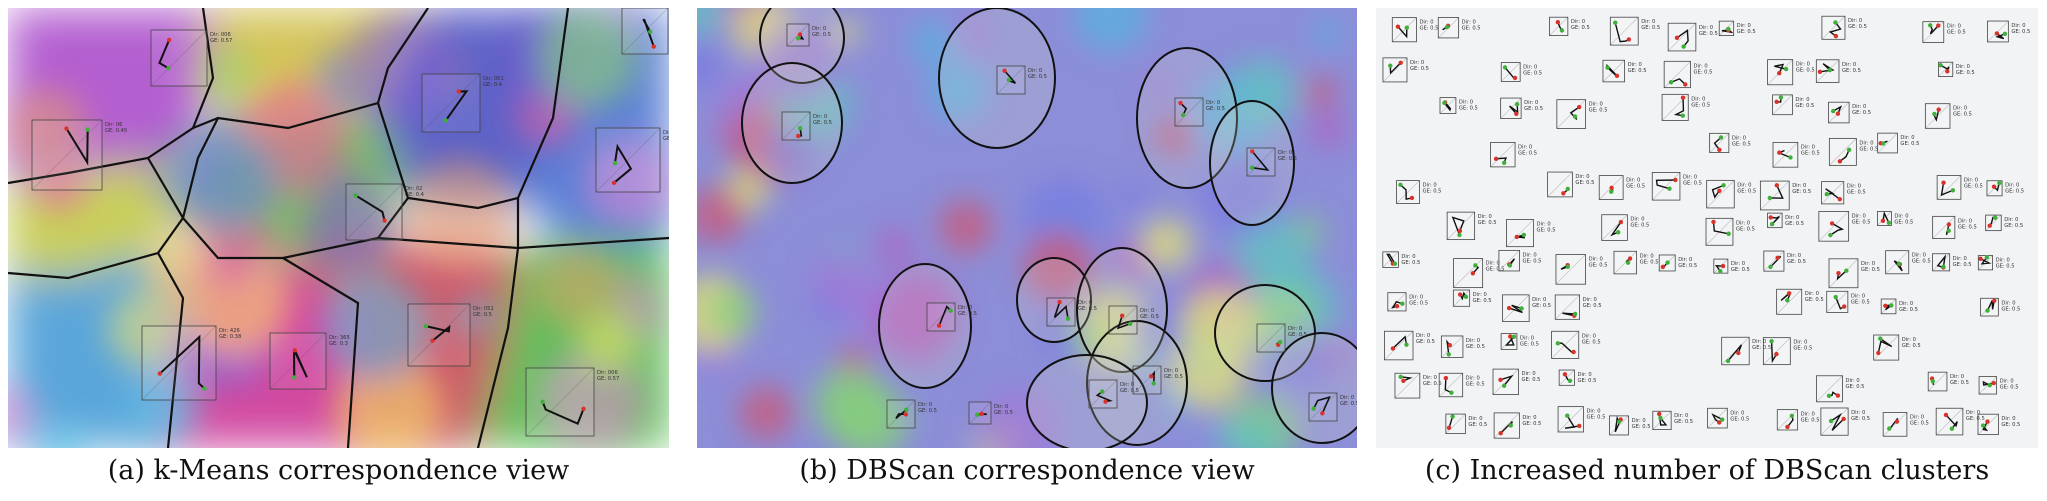  Describe the element at coordinates (230, 337) in the screenshot. I see `glyph-label: GE: 0.38` at that location.